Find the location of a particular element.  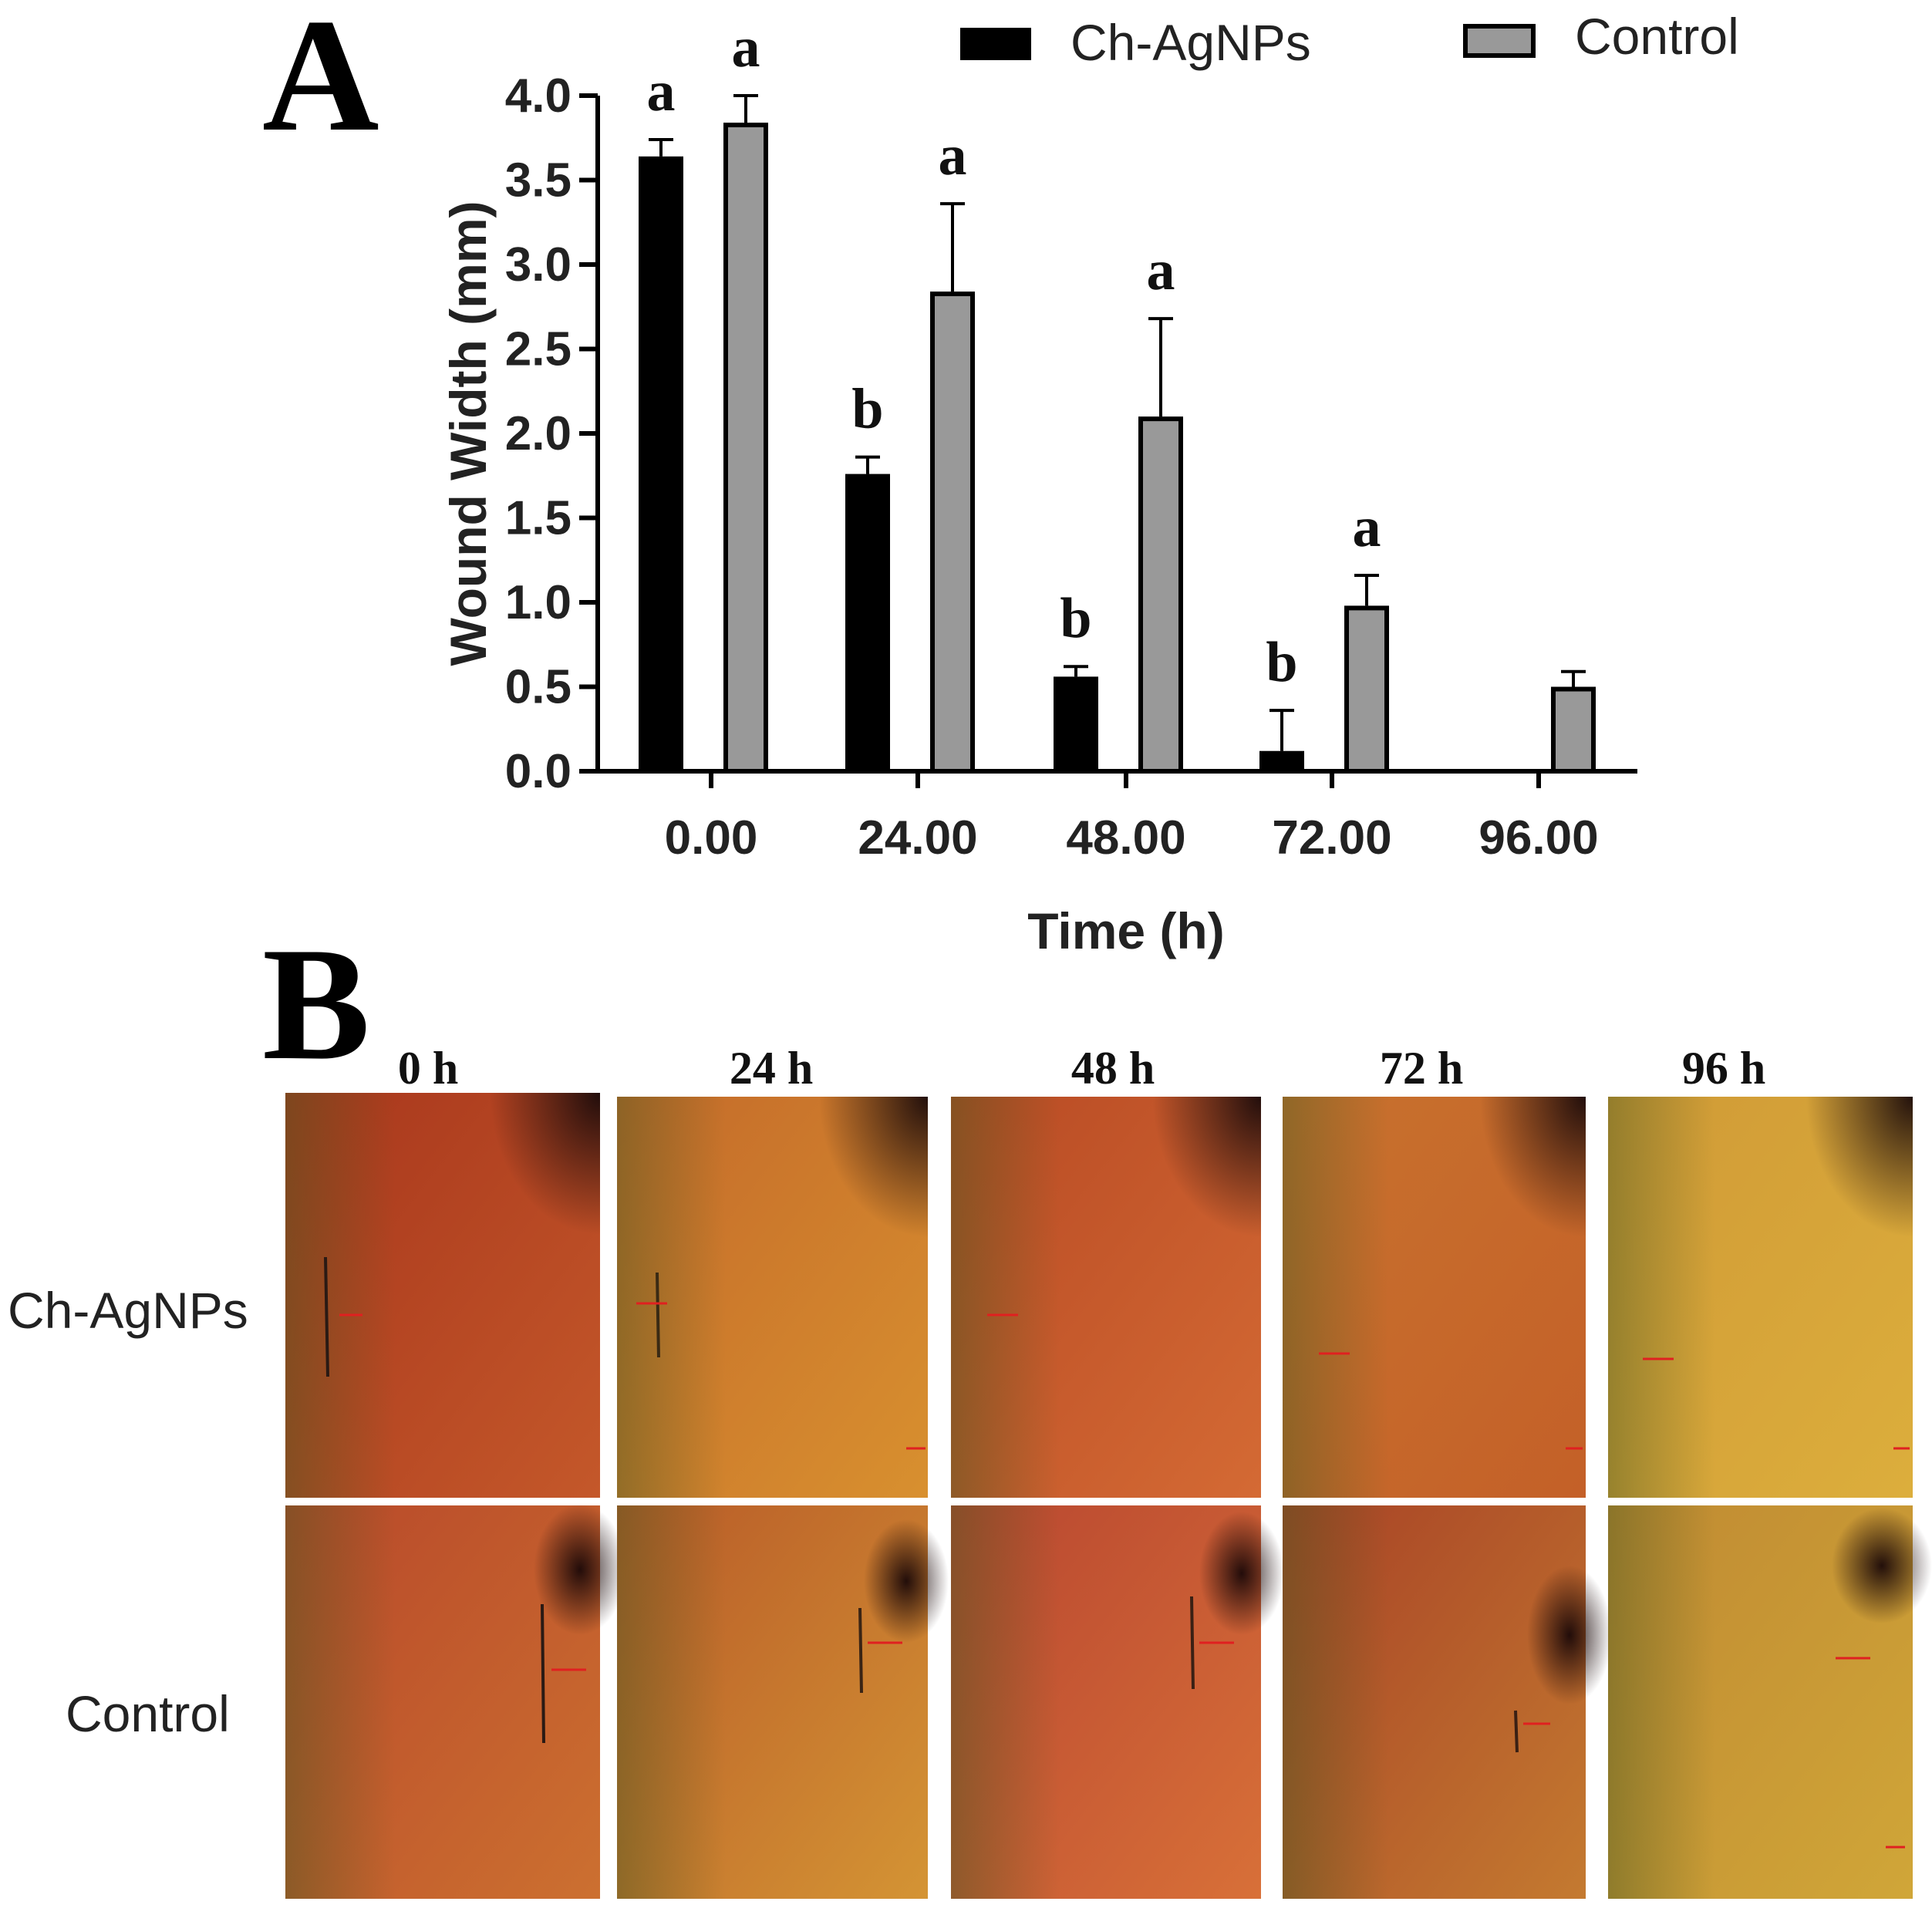

legend-swatch-ch-agnps is located at coordinates (995, 44).